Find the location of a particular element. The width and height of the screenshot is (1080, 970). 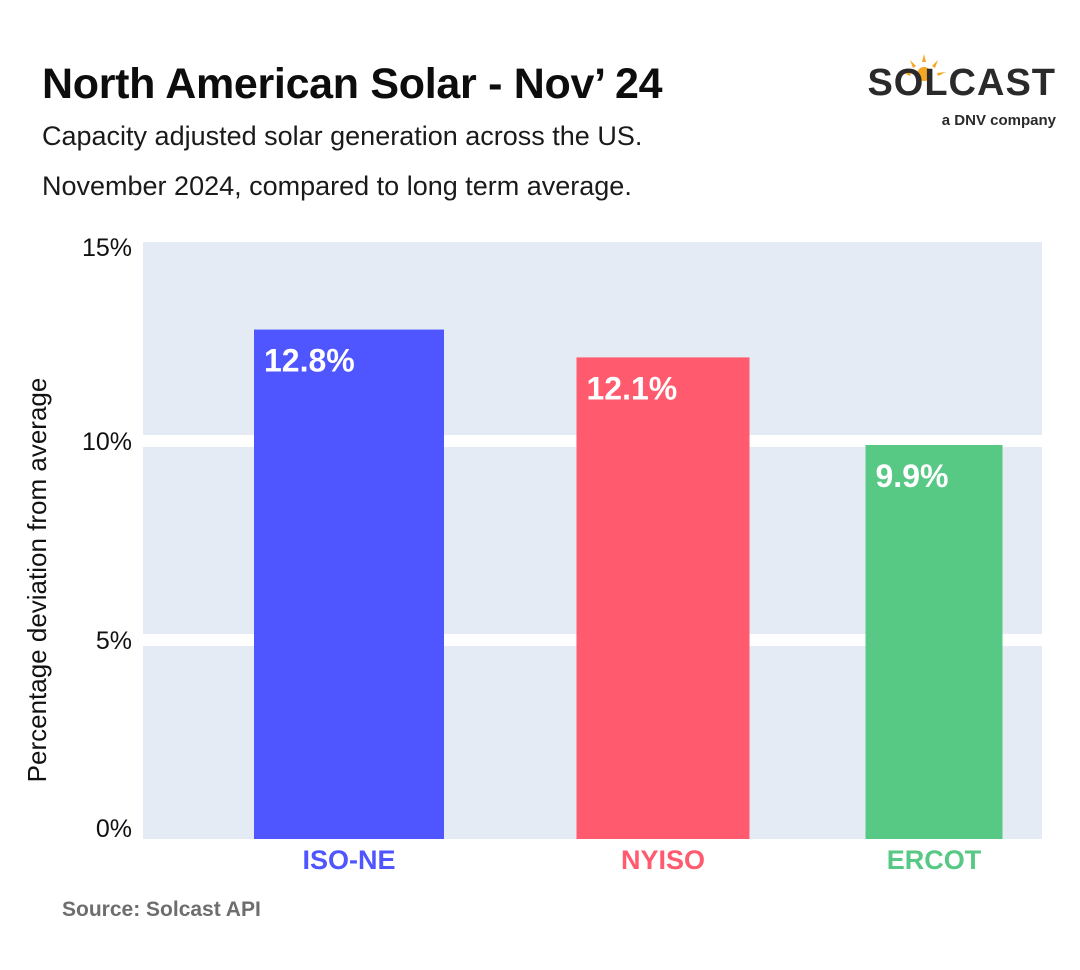

bar-value-label: 9.9% is located at coordinates (912, 476).